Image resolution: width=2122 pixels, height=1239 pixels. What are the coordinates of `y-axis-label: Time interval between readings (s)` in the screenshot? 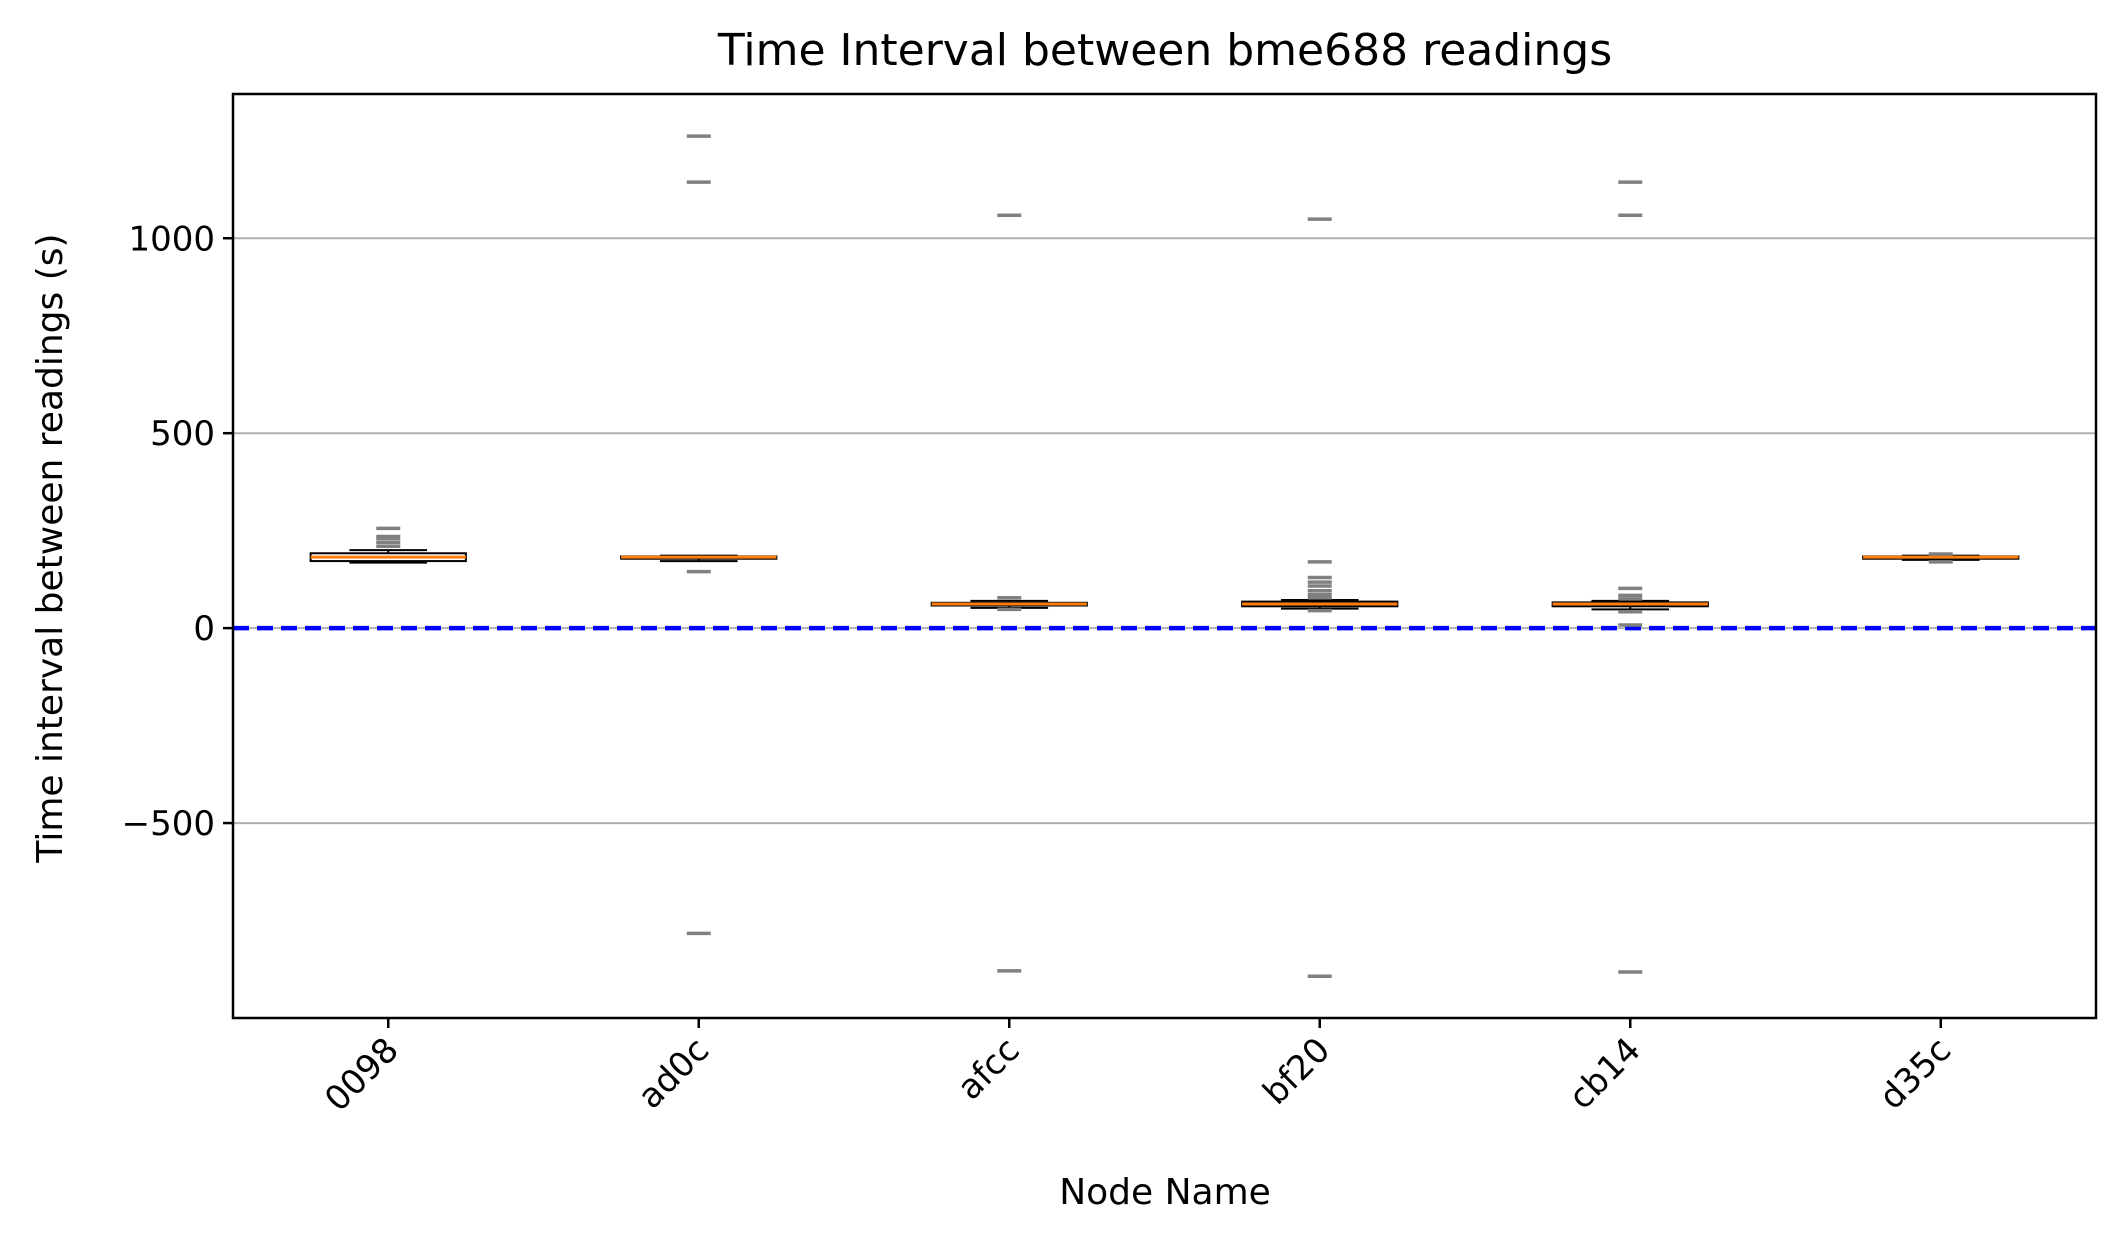 It's located at (50, 548).